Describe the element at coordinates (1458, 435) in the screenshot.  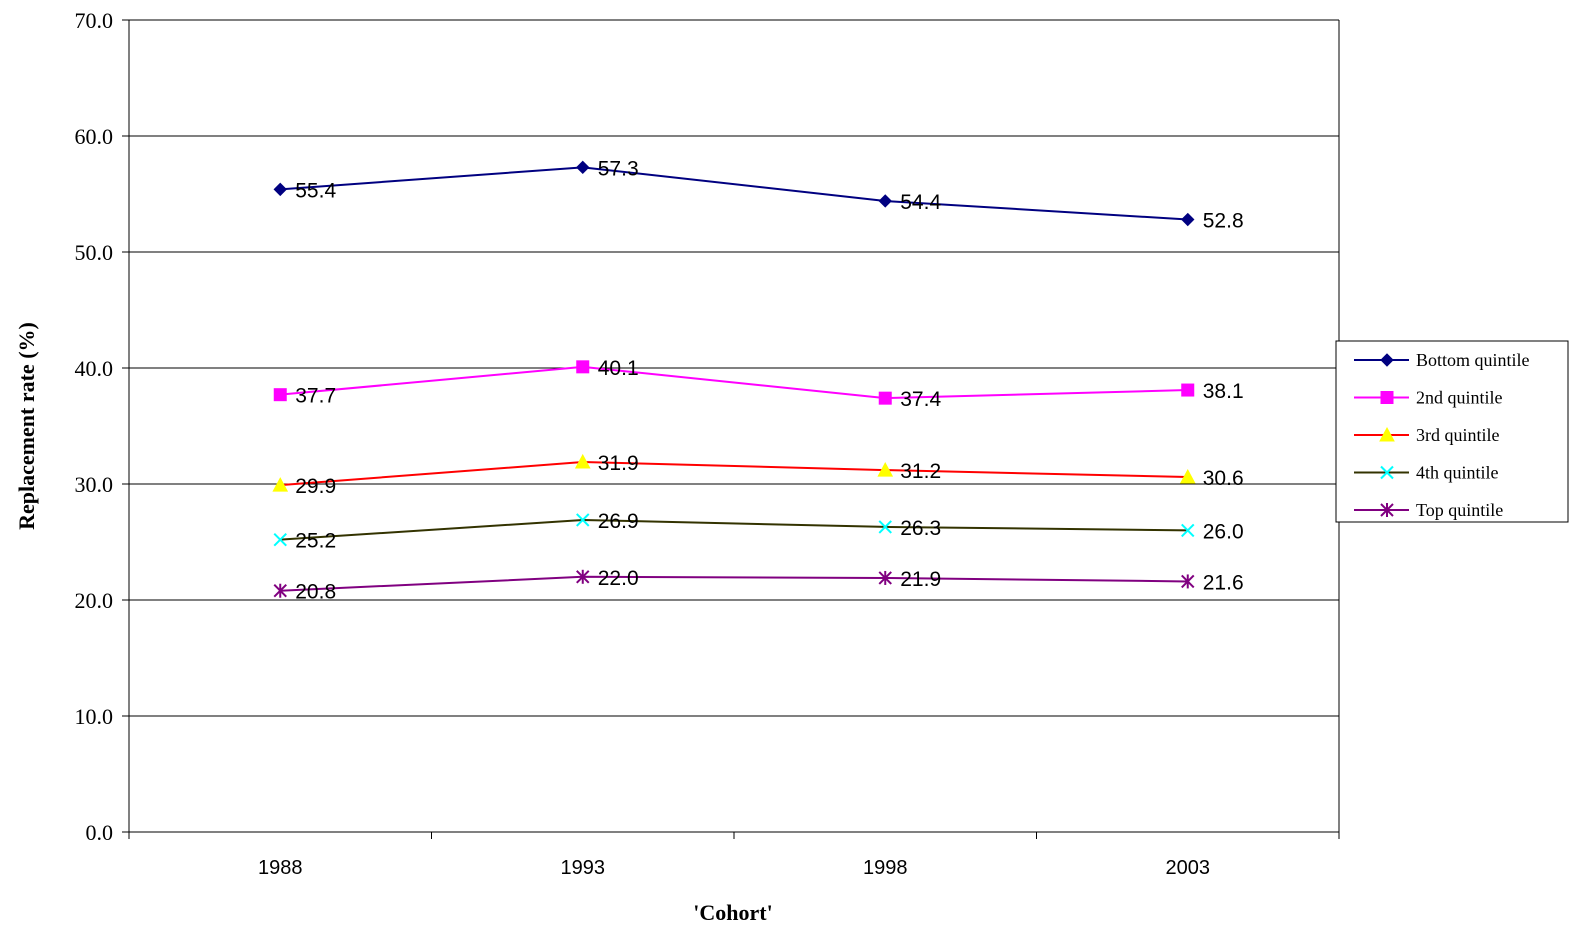
I see `legend-label: 3rd quintile` at that location.